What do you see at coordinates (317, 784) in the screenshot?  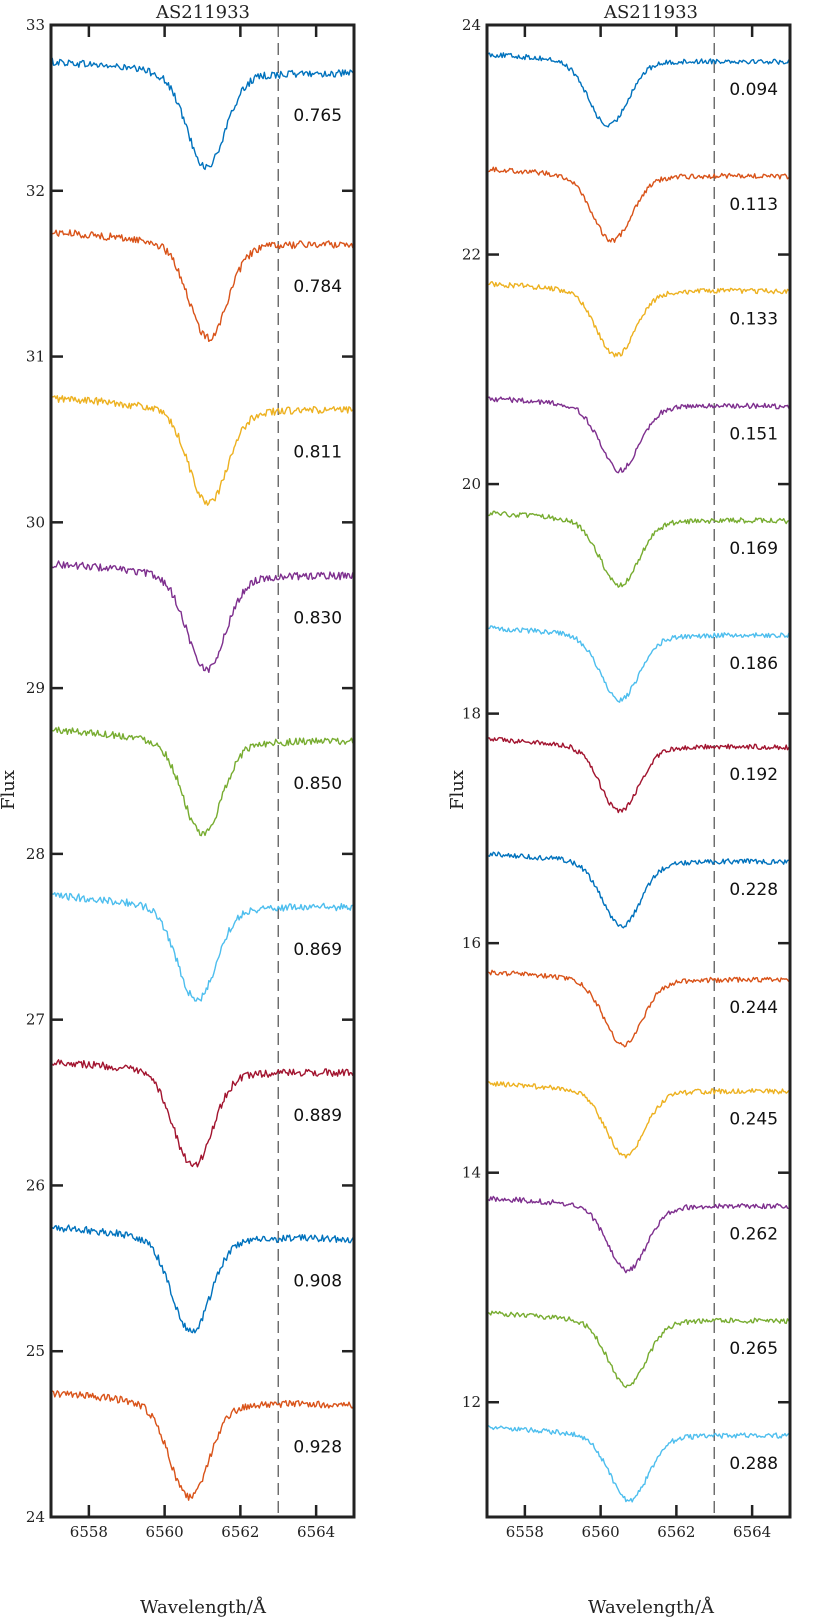 I see `left-phase-label-0.850: 0.850` at bounding box center [317, 784].